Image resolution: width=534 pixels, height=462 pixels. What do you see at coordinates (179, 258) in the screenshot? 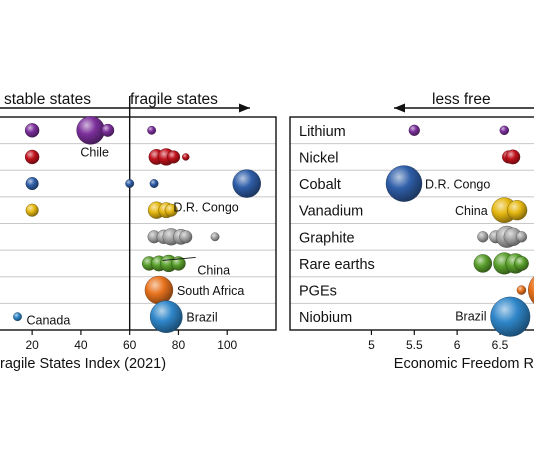
I see `label-leader` at bounding box center [179, 258].